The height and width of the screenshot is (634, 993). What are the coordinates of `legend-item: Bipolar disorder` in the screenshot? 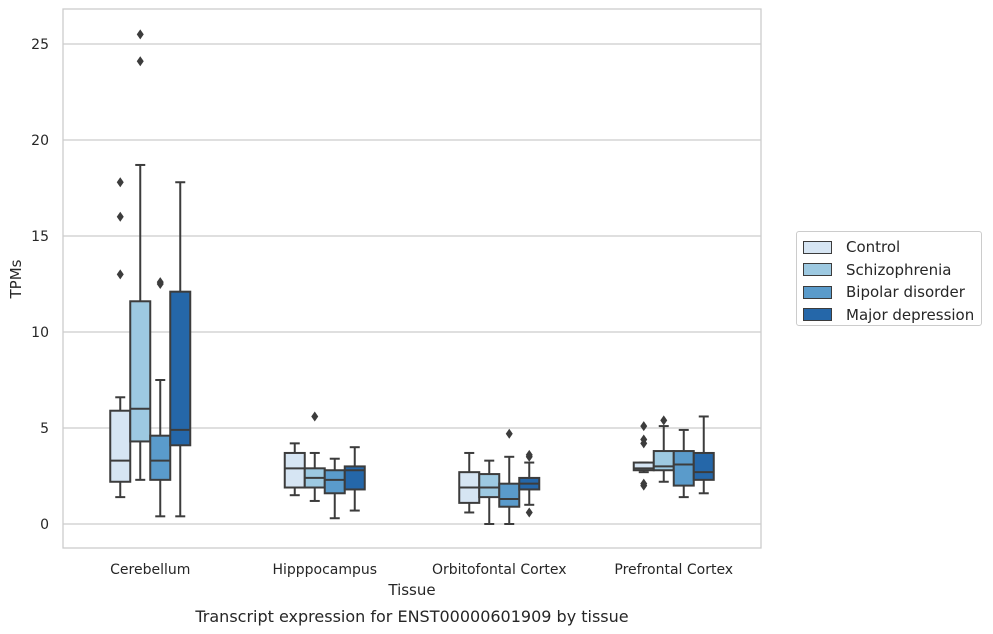 It's located at (892, 292).